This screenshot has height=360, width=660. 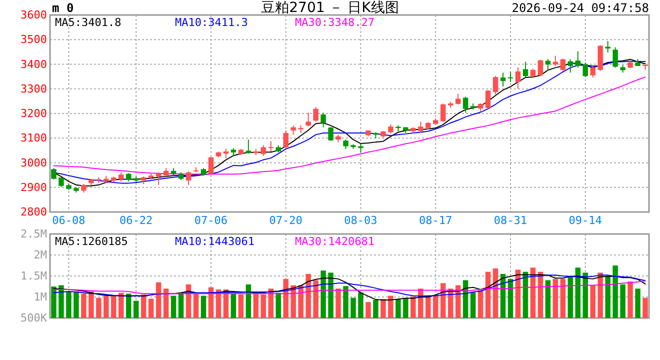 I want to click on x-tick-label: 09-14, so click(x=585, y=220).